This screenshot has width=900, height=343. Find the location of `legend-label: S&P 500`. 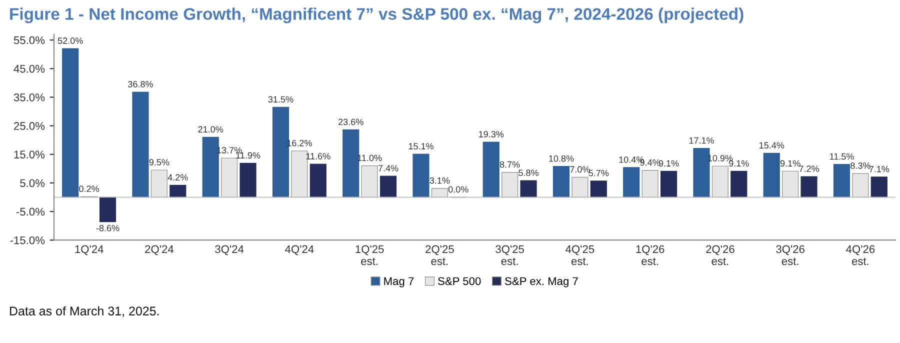

legend-label: S&P 500 is located at coordinates (459, 281).